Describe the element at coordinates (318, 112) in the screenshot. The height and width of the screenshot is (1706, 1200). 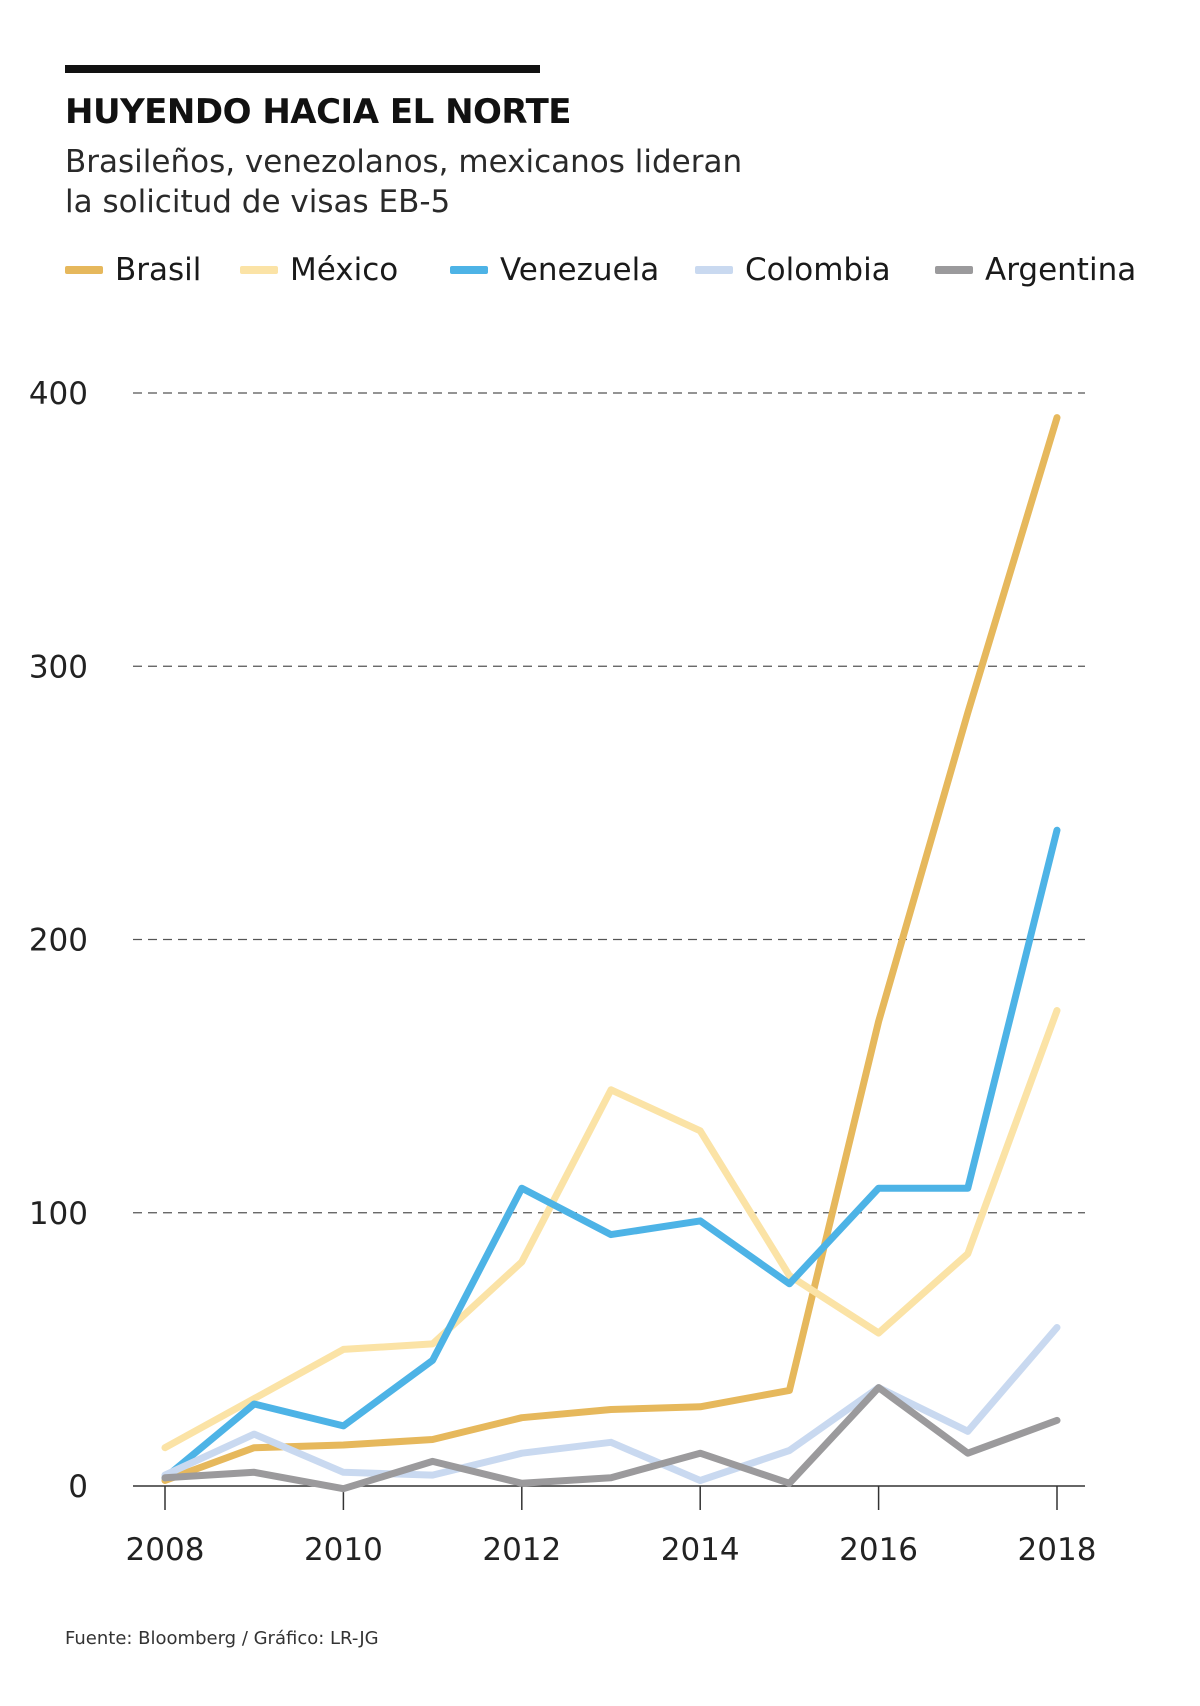
I see `chart-title: HUYENDO HACIA EL NORTE` at that location.